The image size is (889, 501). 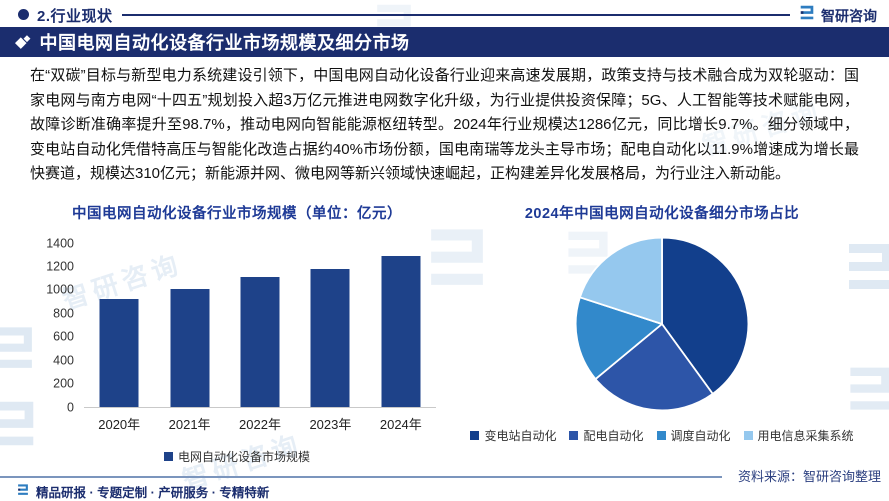 I want to click on pie-chart-title: 2024年中国电网自动化设备细分市场占比, so click(x=662, y=214).